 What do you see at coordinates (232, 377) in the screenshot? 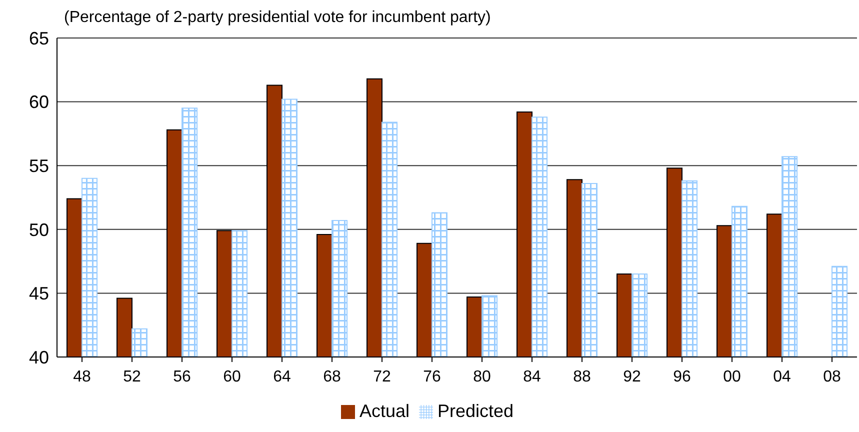
I see `x-tick-label: 60` at bounding box center [232, 377].